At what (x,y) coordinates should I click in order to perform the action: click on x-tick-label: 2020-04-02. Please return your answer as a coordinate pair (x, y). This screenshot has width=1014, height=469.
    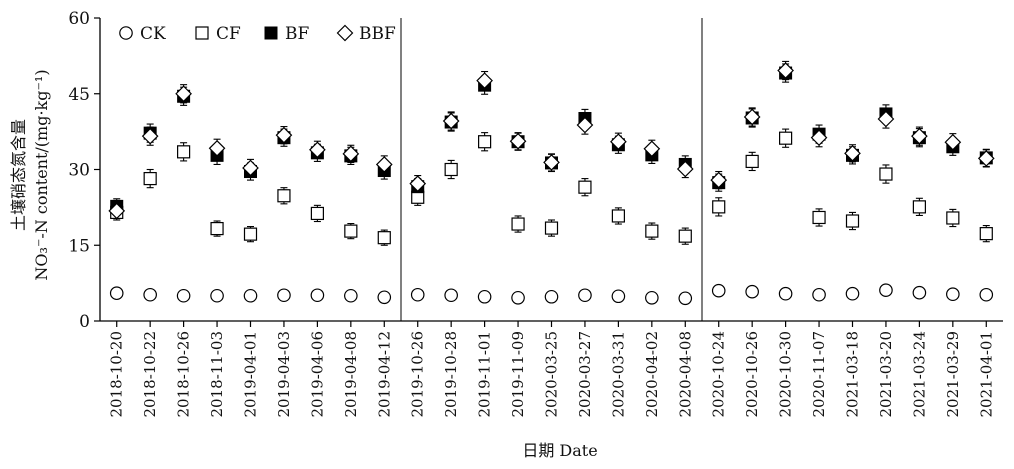
    Looking at the image, I should click on (652, 374).